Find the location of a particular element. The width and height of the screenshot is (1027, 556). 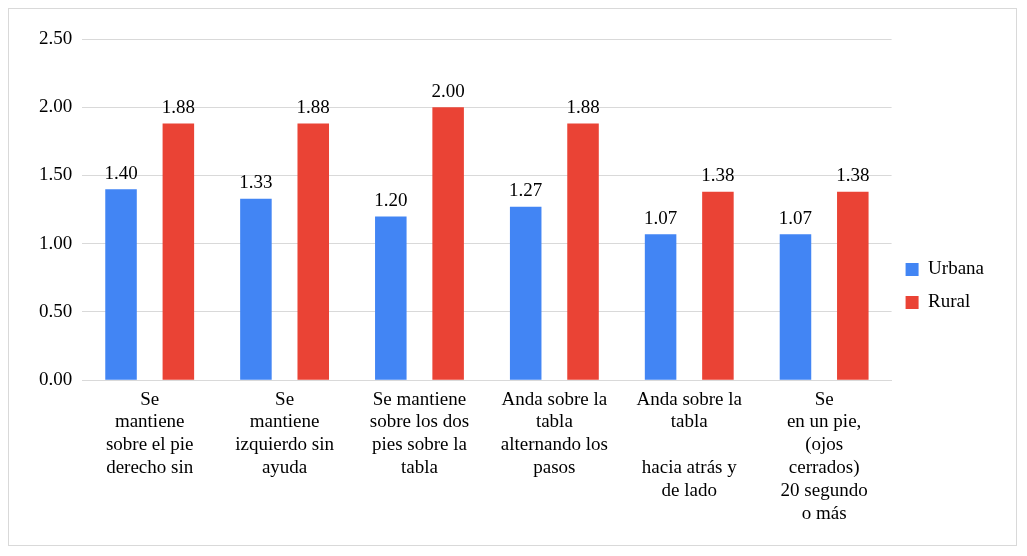

data-label: 2.00 is located at coordinates (448, 90).